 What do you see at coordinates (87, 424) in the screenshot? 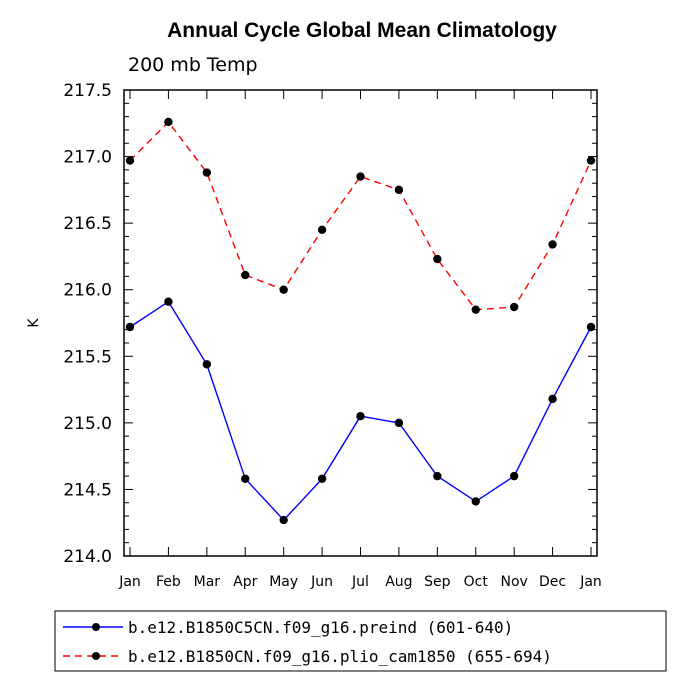
I see `y-tick-label: 215.0` at bounding box center [87, 424].